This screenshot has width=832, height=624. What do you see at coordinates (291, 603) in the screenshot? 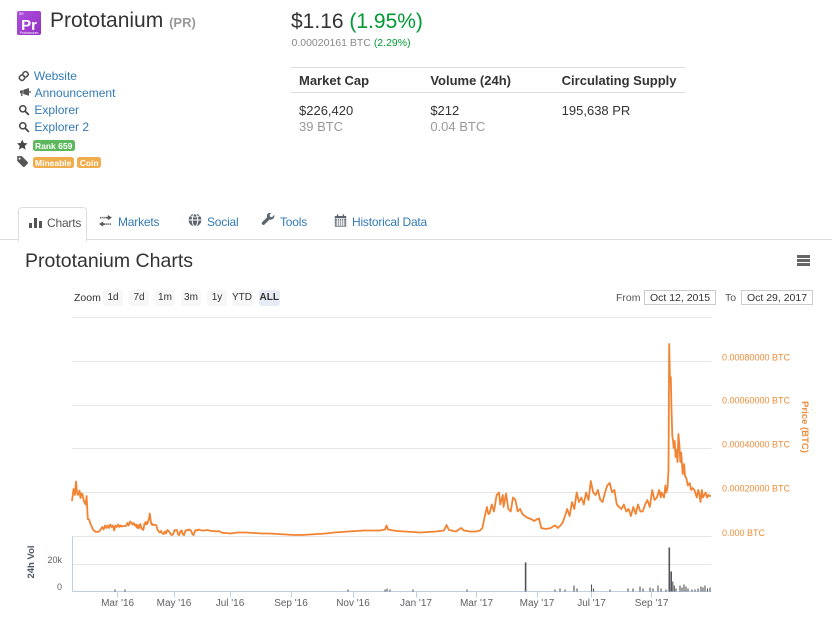
I see `svg-text: Sep '16` at bounding box center [291, 603].